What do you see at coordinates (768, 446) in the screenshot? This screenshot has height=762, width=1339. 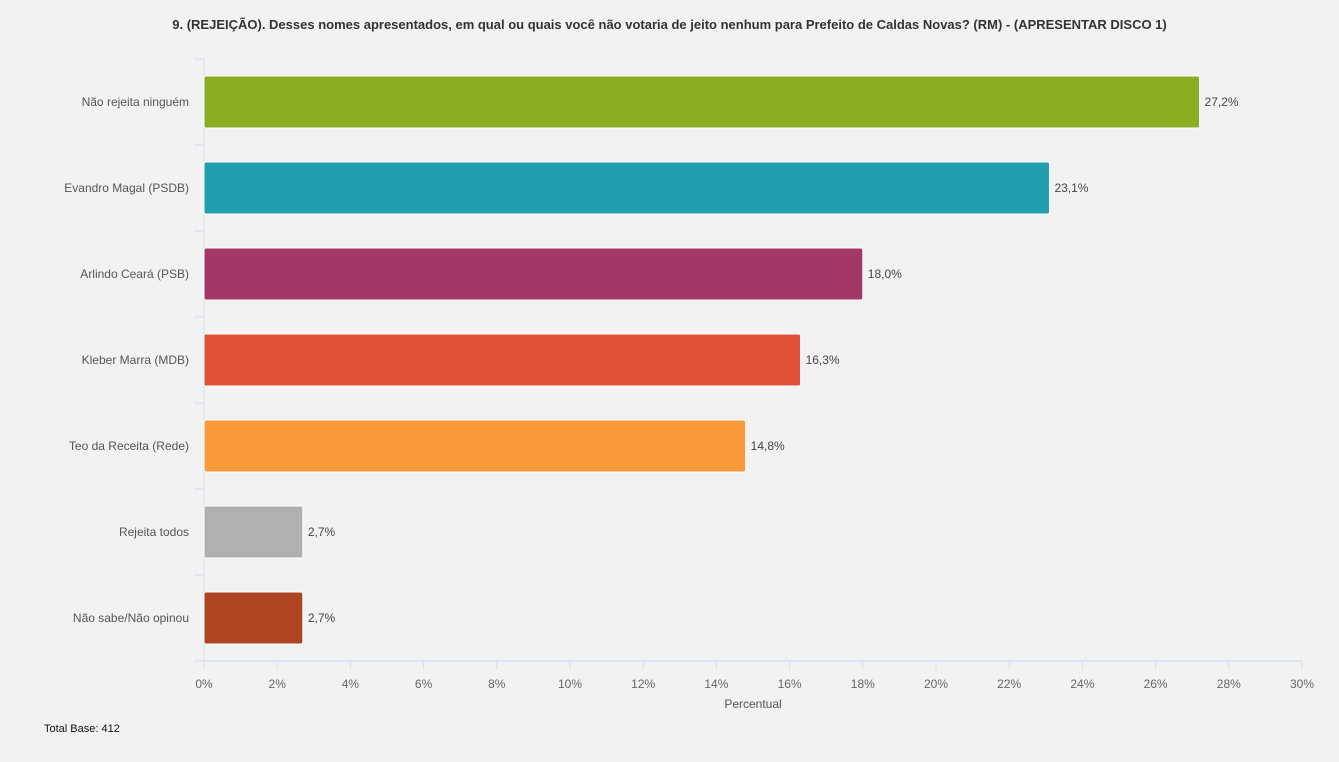 I see `data-label: 14,8%` at bounding box center [768, 446].